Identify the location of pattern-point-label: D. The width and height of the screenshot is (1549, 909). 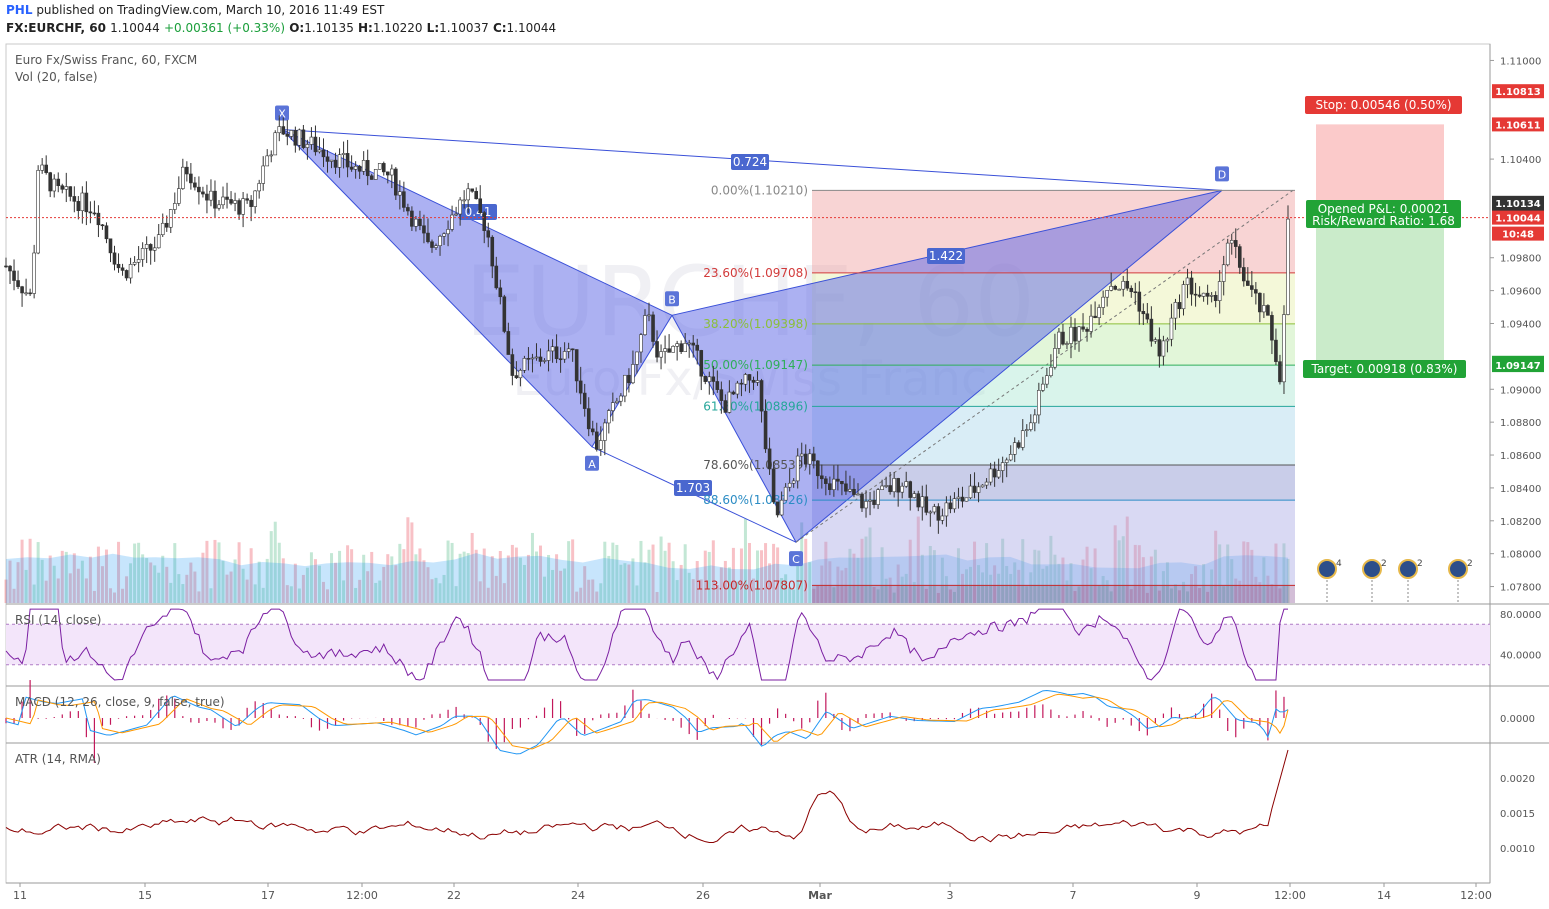
(1222, 174).